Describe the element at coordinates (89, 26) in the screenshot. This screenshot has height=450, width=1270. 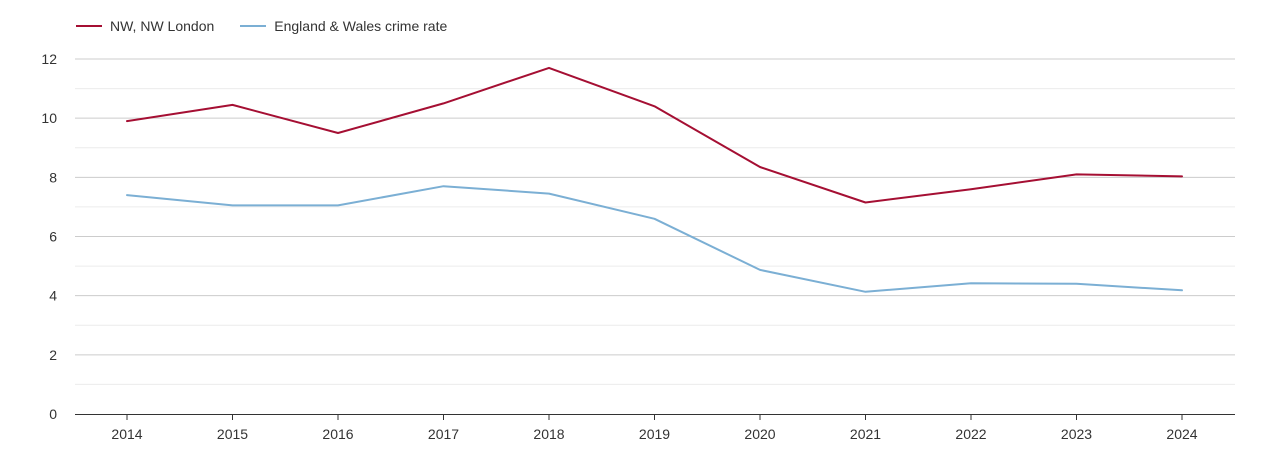
I see `legend-swatch-nw-london` at that location.